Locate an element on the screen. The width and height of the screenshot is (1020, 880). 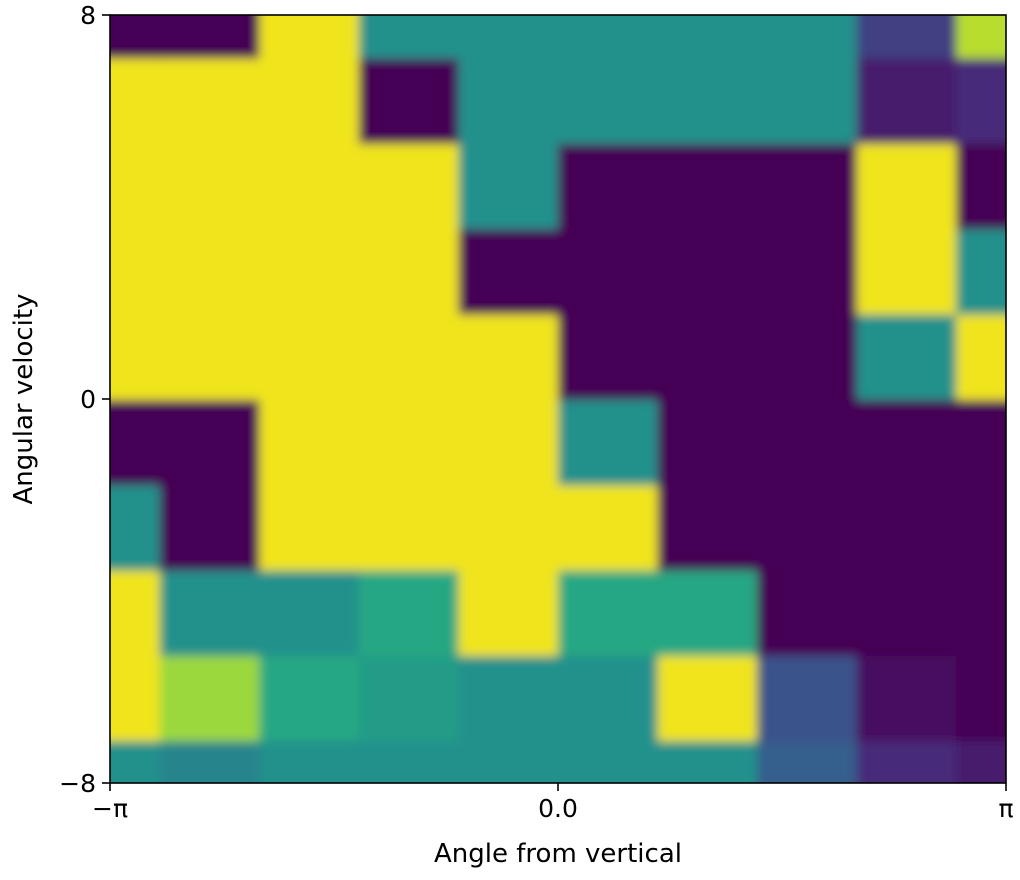
x-axis: −π 0.0 π is located at coordinates (553, 803).